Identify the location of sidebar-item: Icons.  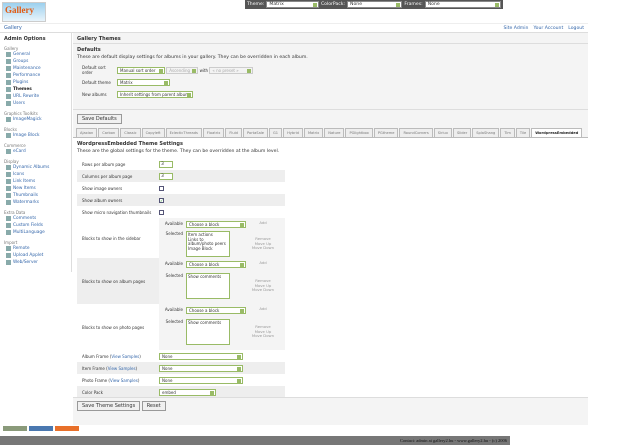
(35, 174).